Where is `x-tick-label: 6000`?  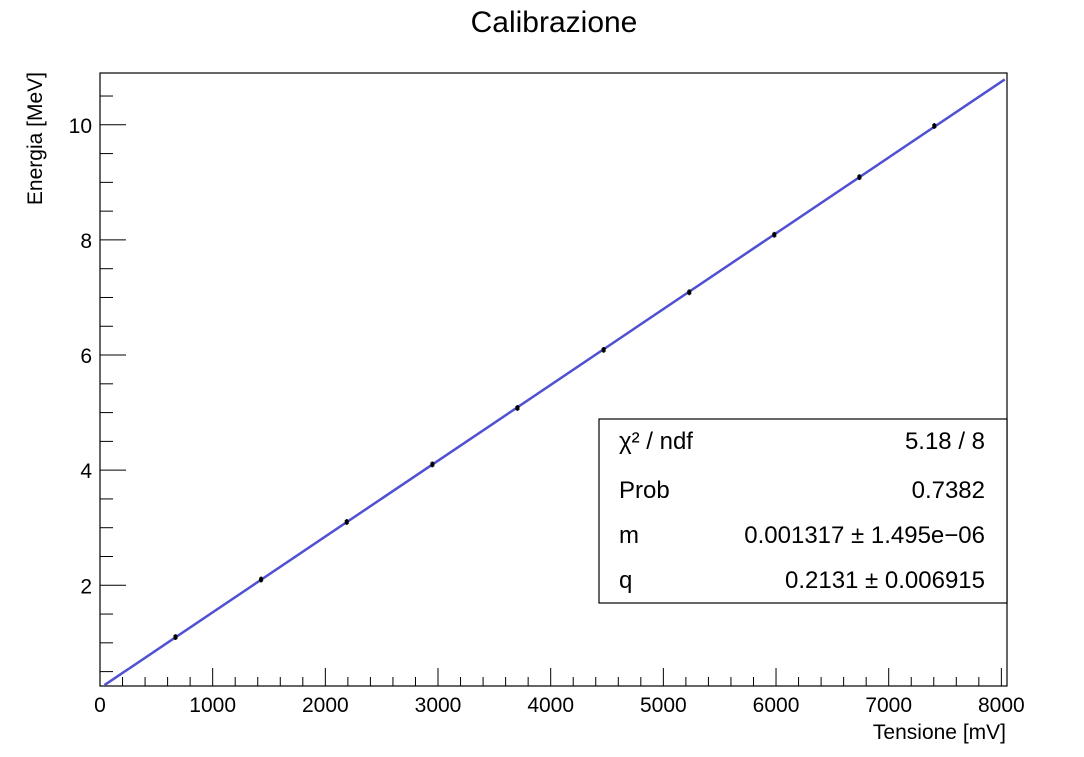
x-tick-label: 6000 is located at coordinates (776, 705).